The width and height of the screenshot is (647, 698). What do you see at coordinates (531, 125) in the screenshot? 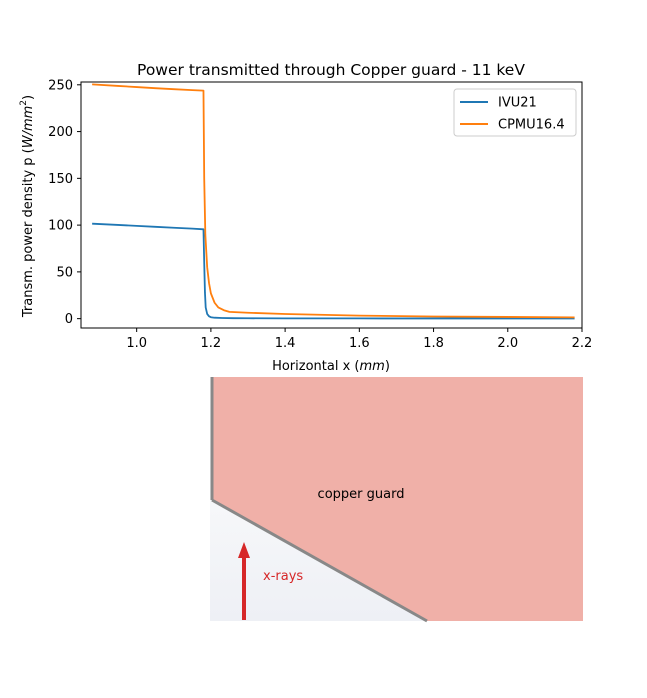
I see `legend-label-cpmu16: CPMU16.4` at bounding box center [531, 125].